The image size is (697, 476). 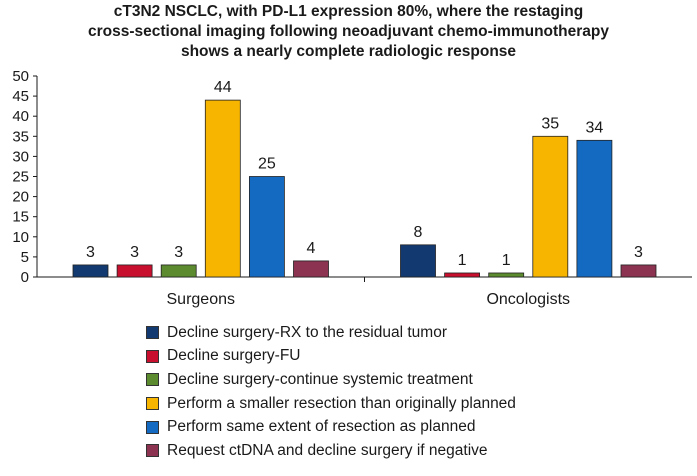 I want to click on data-label: 34, so click(x=595, y=127).